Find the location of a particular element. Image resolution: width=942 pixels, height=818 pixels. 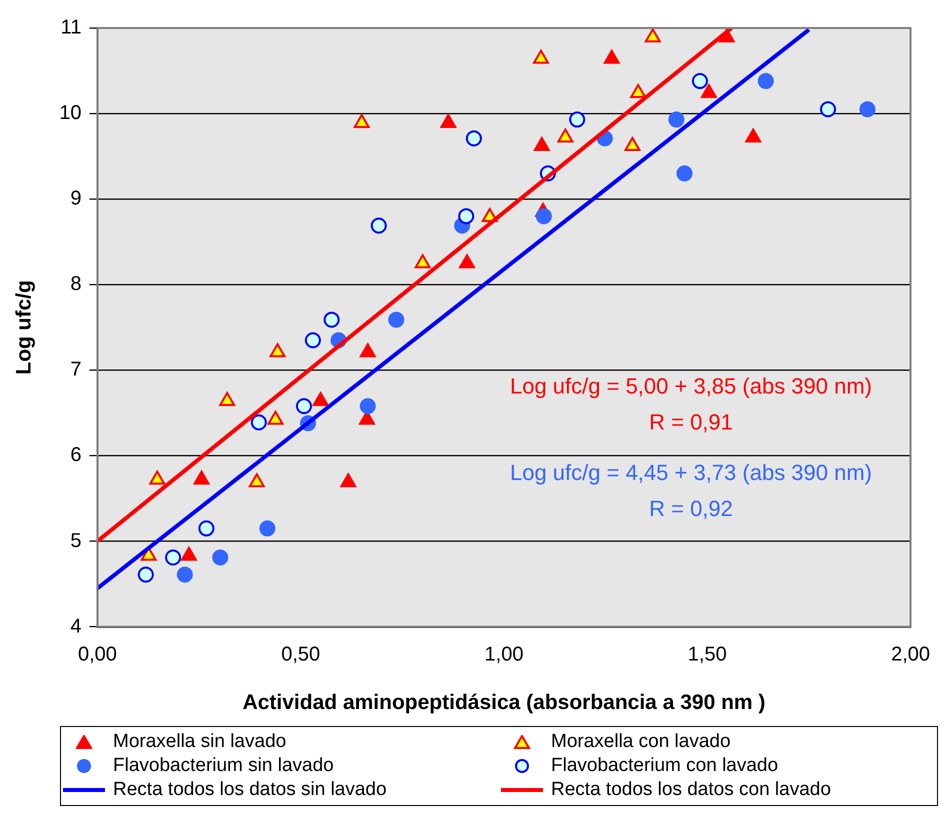

legend-label: Recta todos los datos con lavado is located at coordinates (691, 790).